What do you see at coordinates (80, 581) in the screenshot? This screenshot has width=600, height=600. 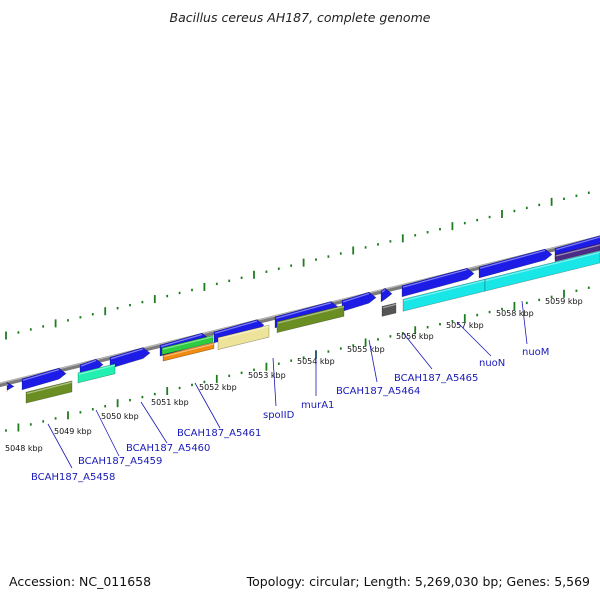 I see `accession-text: Accession: NC_011658` at bounding box center [80, 581].